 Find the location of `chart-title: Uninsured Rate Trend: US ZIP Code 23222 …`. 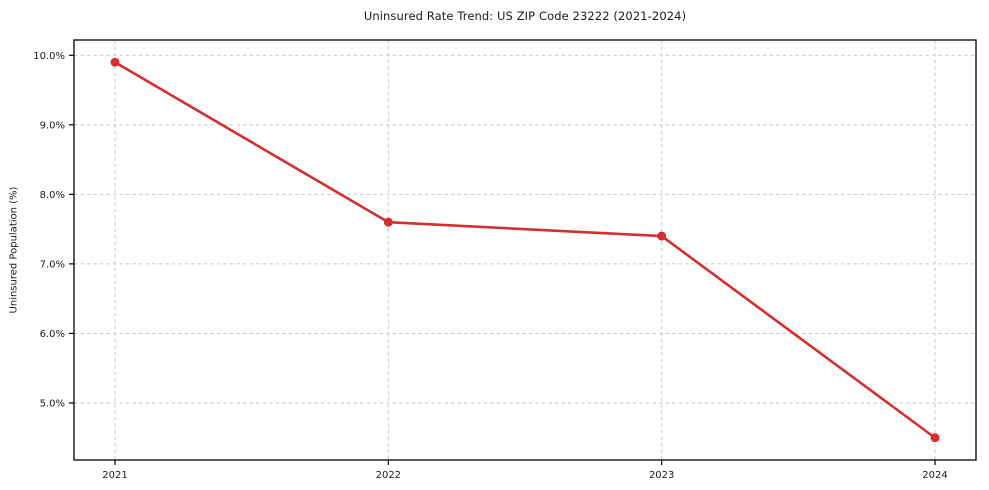

chart-title: Uninsured Rate Trend: US ZIP Code 23222 … is located at coordinates (525, 16).